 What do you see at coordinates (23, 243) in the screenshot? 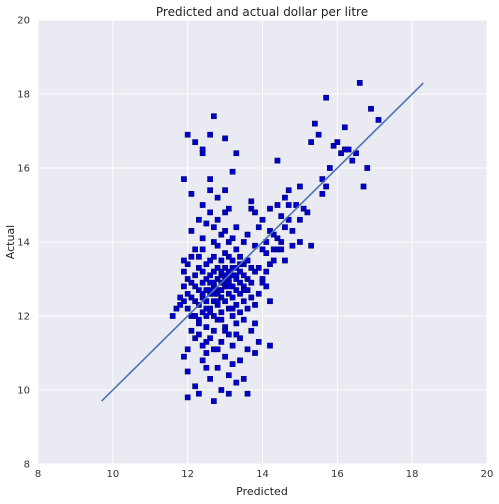
I see `y-axis-ticks: 8 10 12 14 16 18 20` at bounding box center [23, 243].